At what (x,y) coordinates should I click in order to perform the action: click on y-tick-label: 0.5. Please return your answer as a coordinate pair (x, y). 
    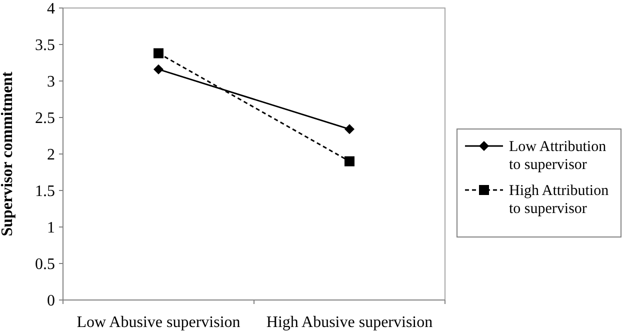
    Looking at the image, I should click on (45, 265).